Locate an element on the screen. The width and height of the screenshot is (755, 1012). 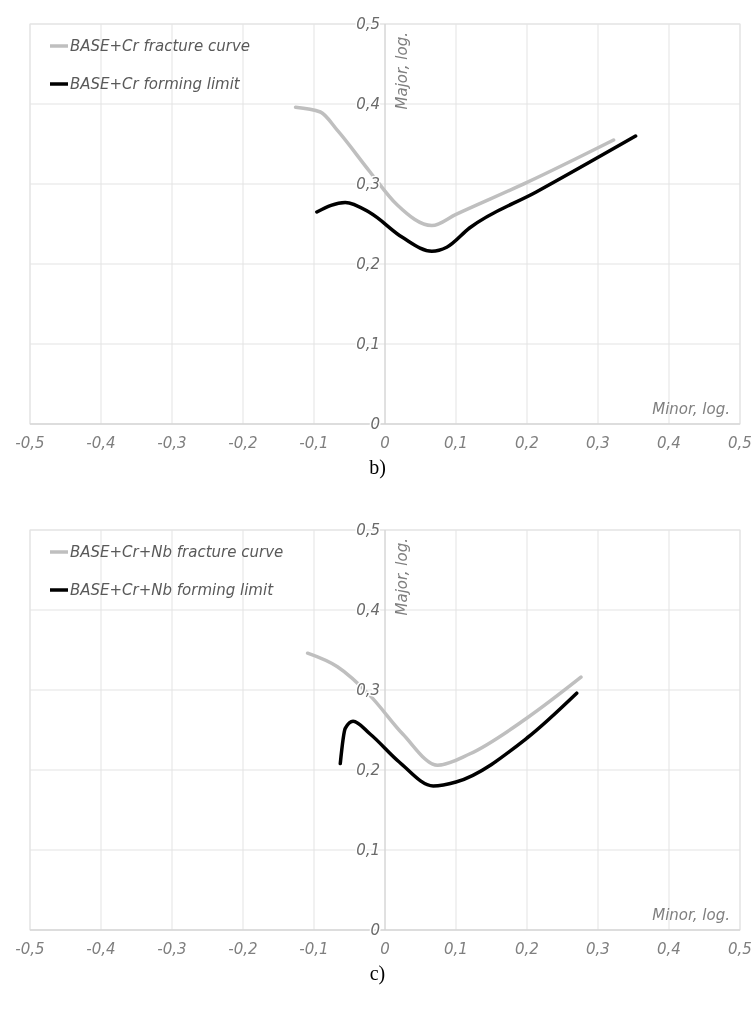
legend-label: BASE+Cr+Nb fracture curve is located at coordinates (177, 552).